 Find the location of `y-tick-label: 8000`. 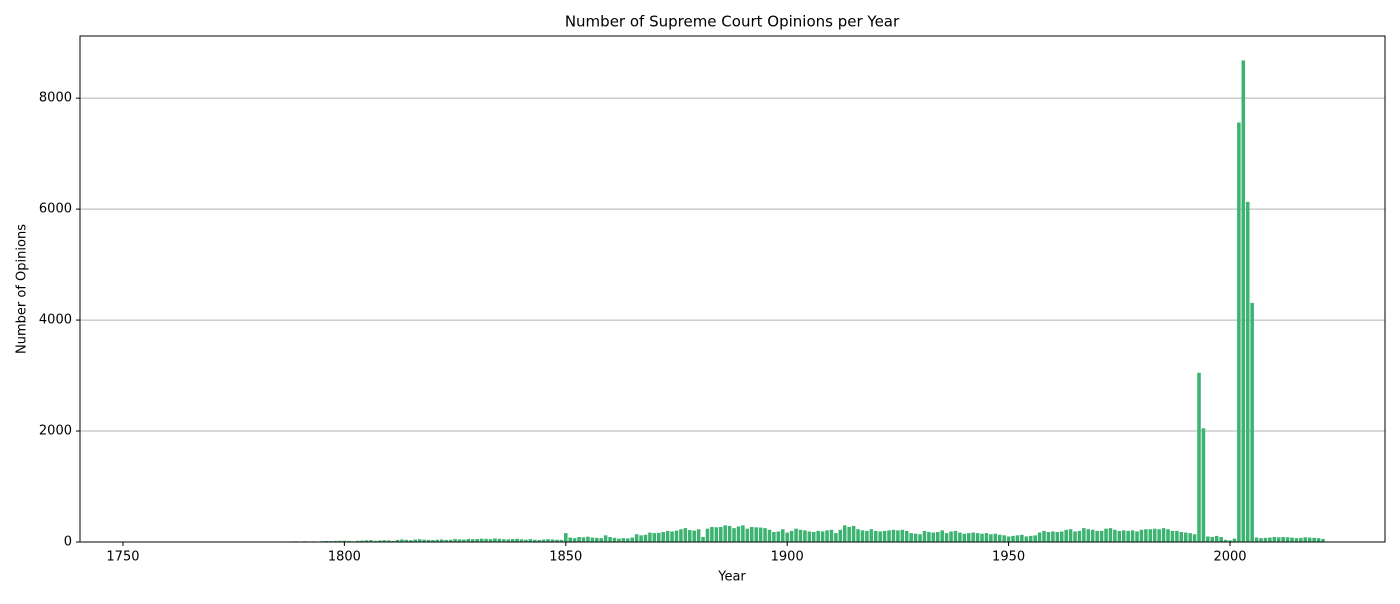

y-tick-label: 8000 is located at coordinates (55, 98).